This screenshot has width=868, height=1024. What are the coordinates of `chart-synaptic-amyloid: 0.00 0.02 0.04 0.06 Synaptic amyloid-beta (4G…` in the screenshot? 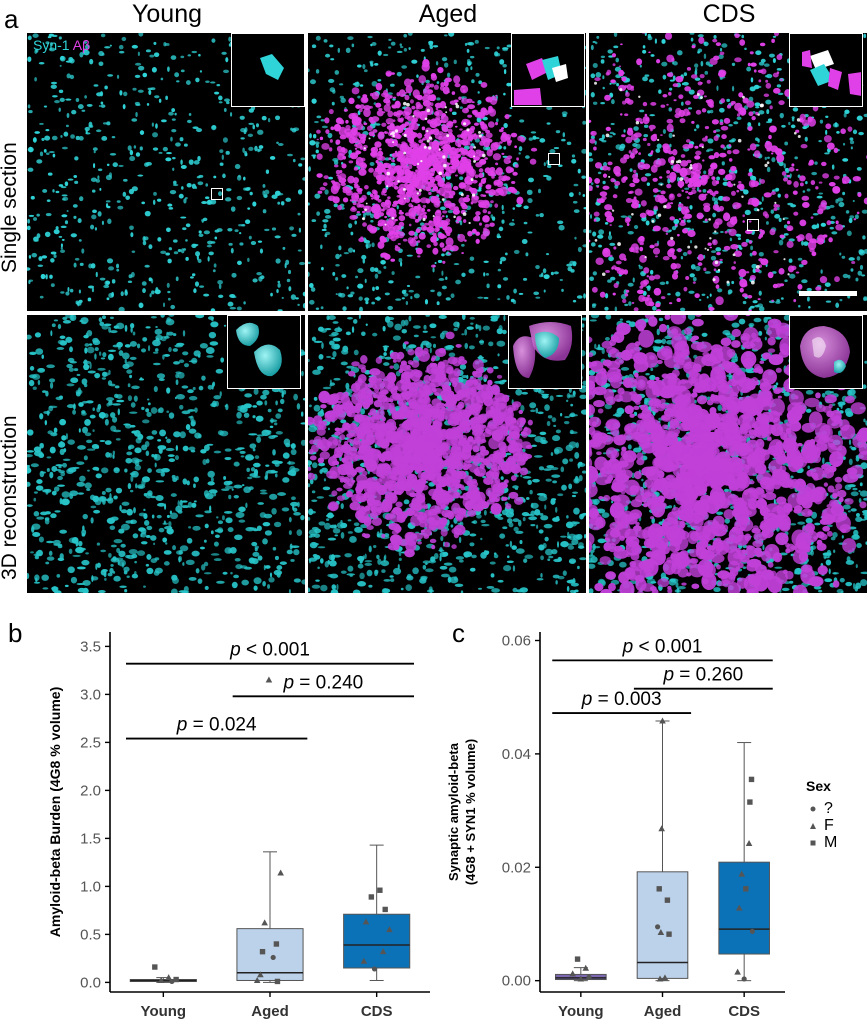 It's located at (615, 826).